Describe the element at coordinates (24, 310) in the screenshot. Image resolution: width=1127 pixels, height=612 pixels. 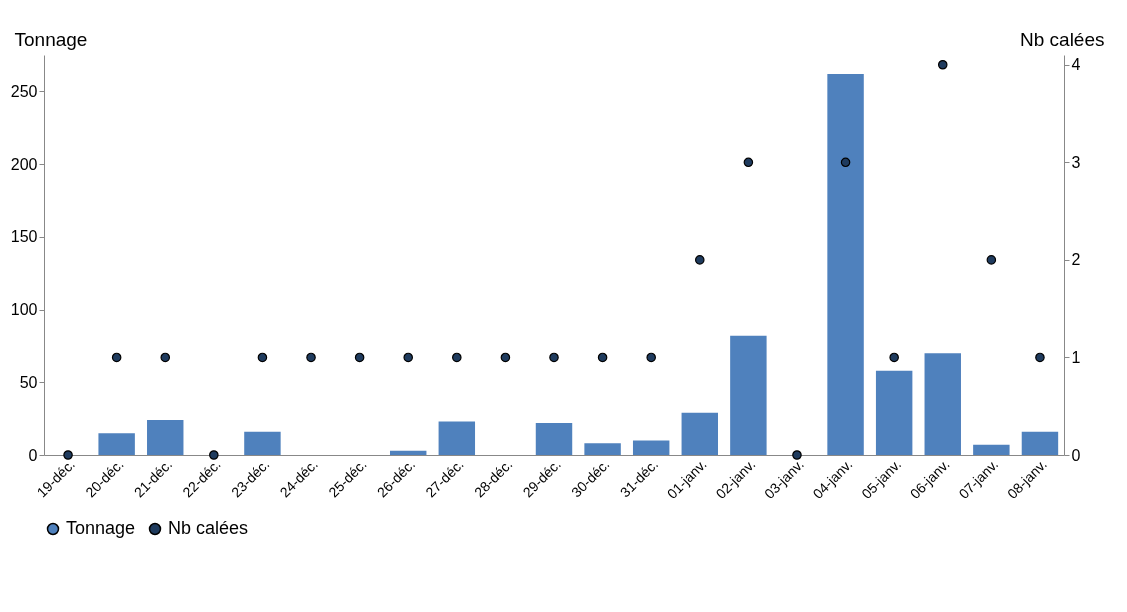
I see `y-tick-label: 100` at that location.